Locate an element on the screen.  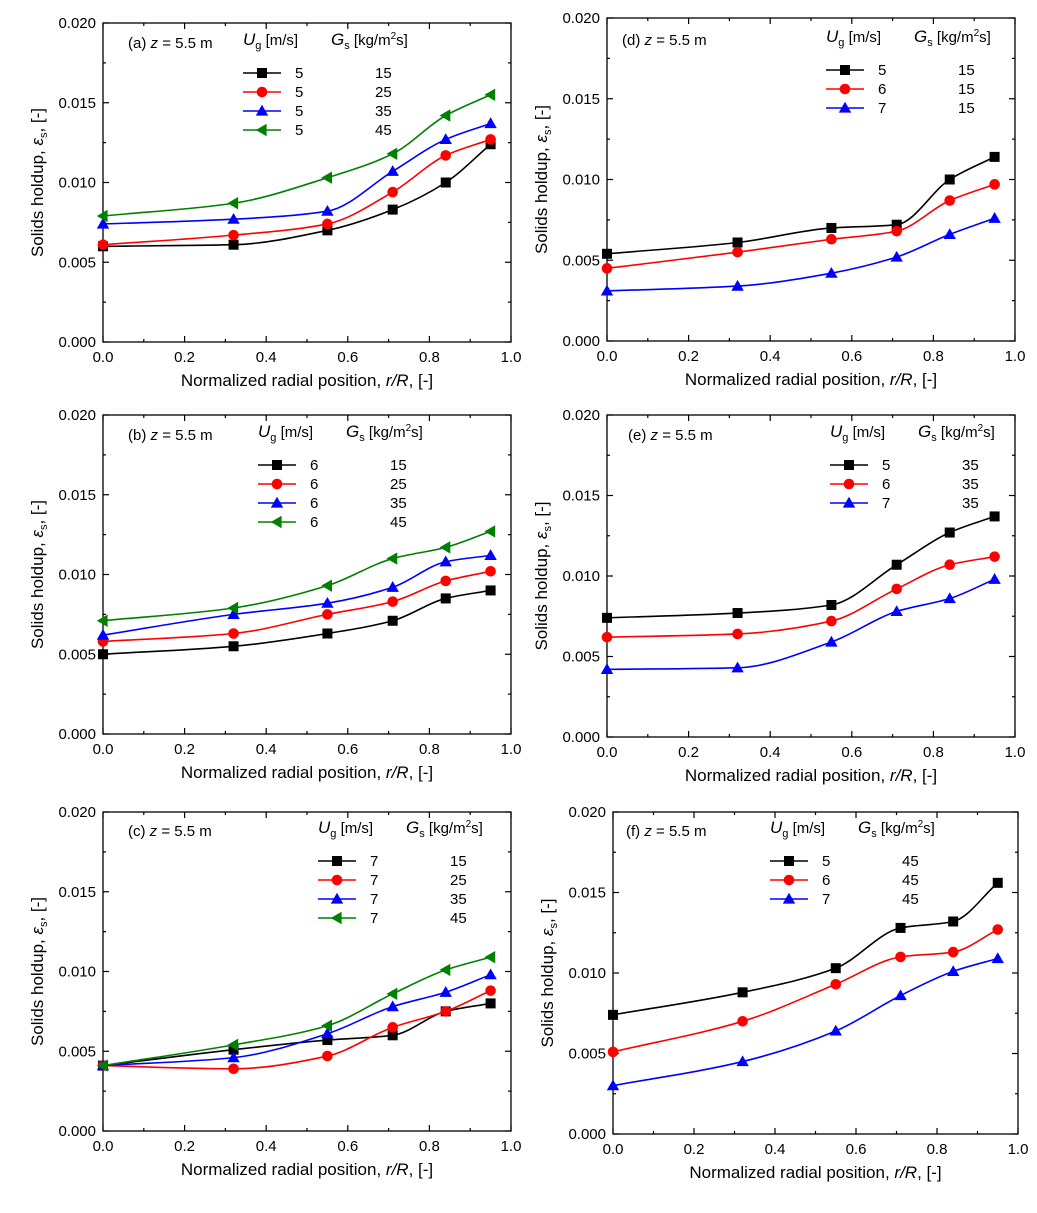
y-axis-title: Solids holdup, εs, [-] is located at coordinates (39, 182).